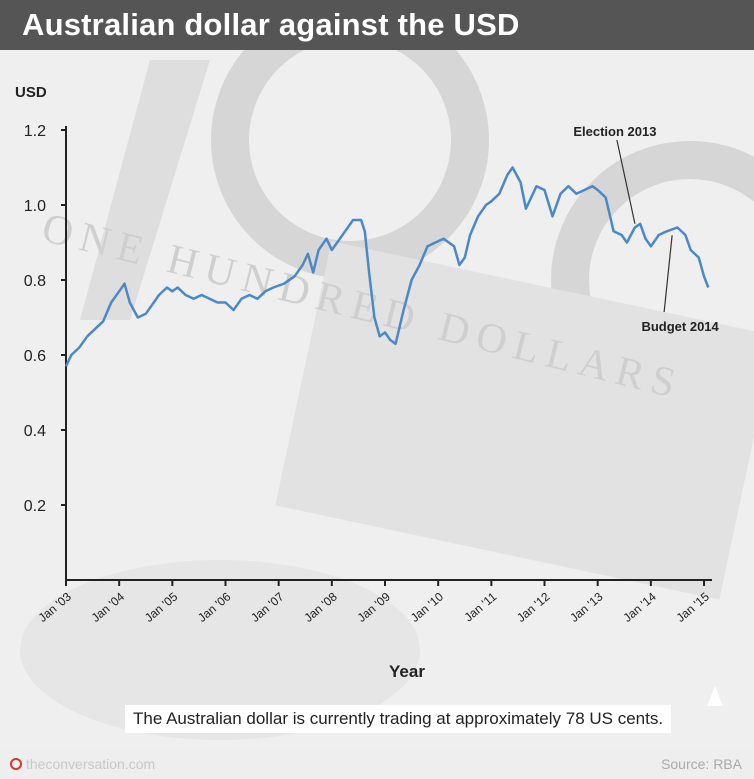 This screenshot has width=754, height=779. What do you see at coordinates (35, 131) in the screenshot?
I see `y-tick-label: 1.2` at bounding box center [35, 131].